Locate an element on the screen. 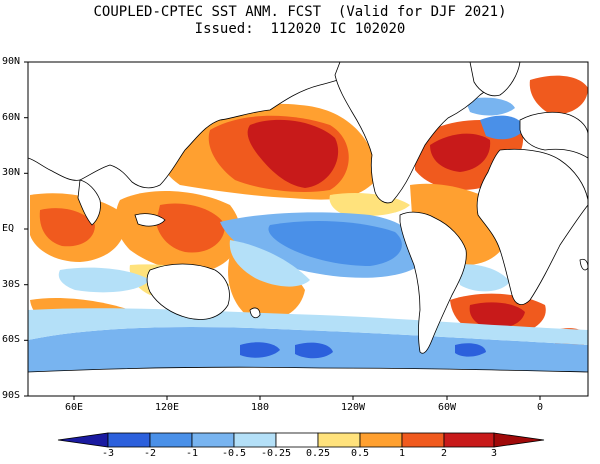 The image size is (600, 464). lon-label-60w: 60W is located at coordinates (447, 407).